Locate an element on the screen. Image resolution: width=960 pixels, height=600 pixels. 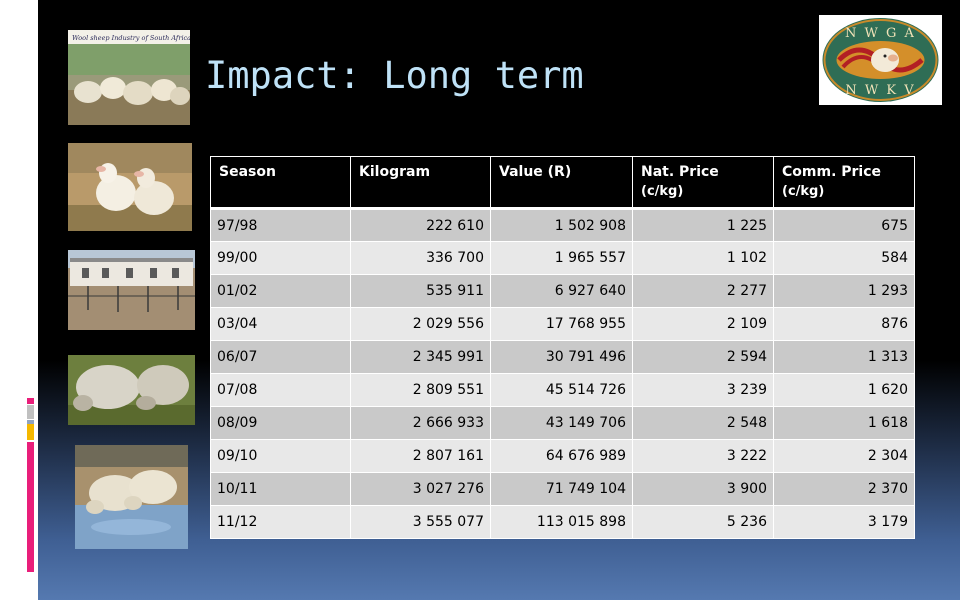
cell-comm-price: 2 304 is located at coordinates (844, 456).